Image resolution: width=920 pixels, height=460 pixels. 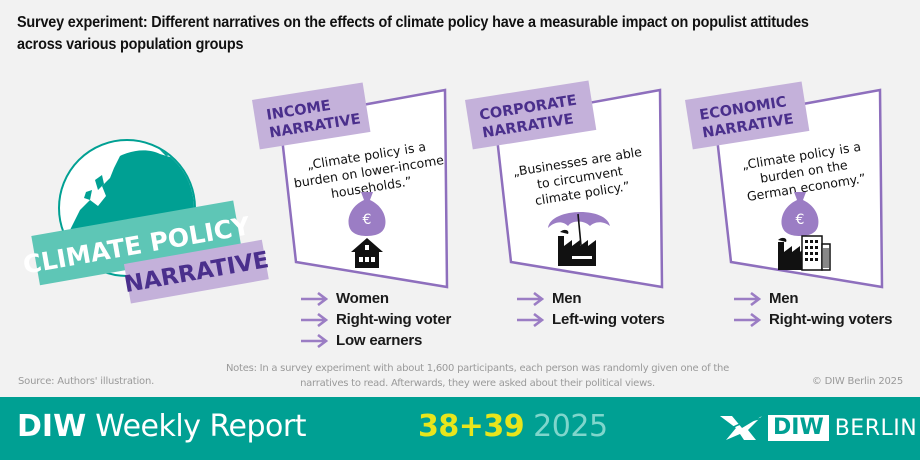 What do you see at coordinates (857, 381) in the screenshot?
I see `copyright: © DIW Berlin 2025` at bounding box center [857, 381].